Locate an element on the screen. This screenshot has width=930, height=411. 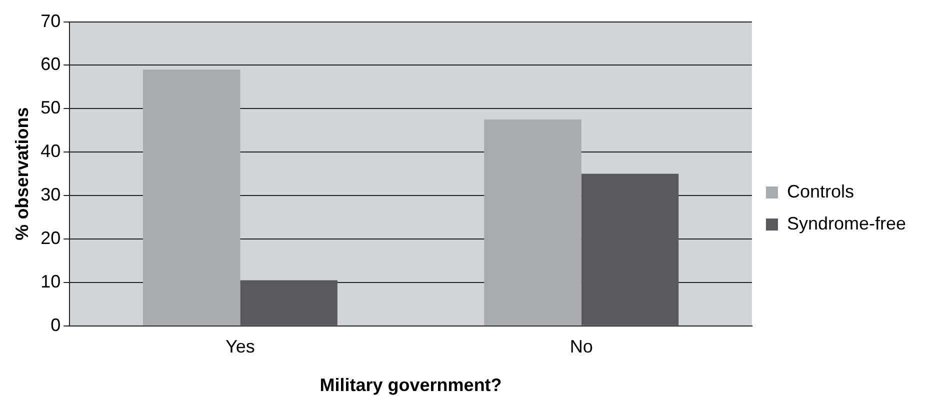
legend-label: Controls is located at coordinates (820, 191).